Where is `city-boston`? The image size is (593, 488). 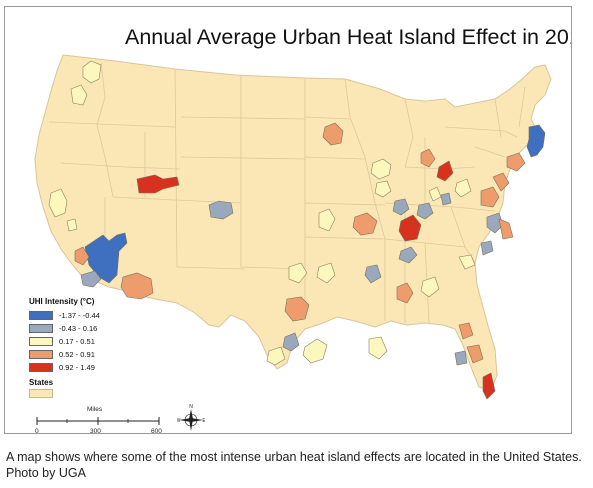 city-boston is located at coordinates (536, 141).